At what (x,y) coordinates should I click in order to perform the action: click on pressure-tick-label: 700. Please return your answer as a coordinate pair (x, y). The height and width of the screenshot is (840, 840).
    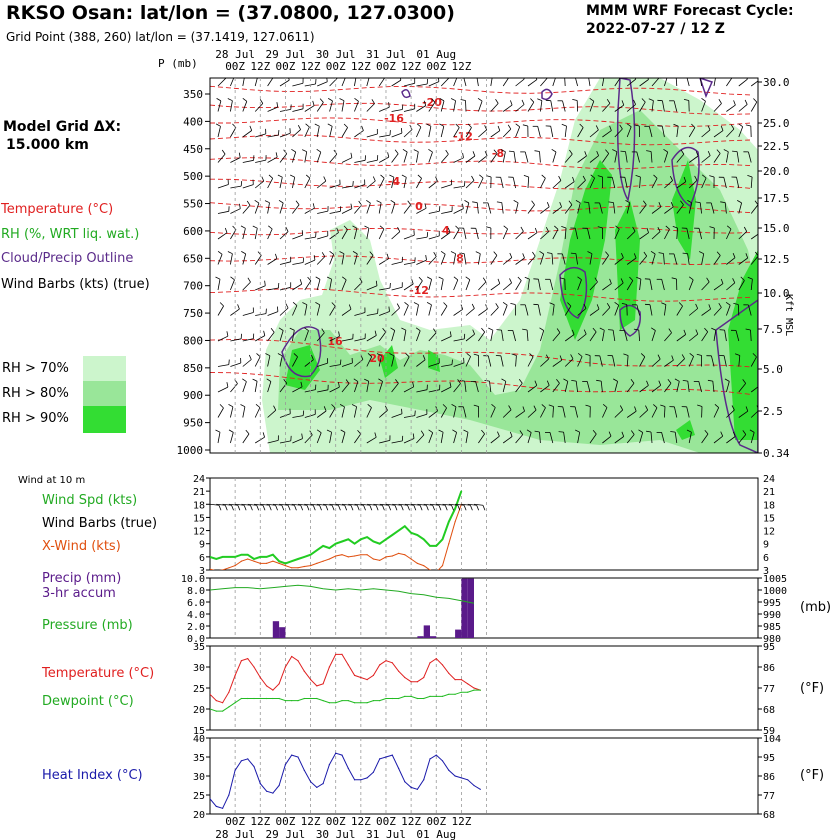
    Looking at the image, I should click on (193, 286).